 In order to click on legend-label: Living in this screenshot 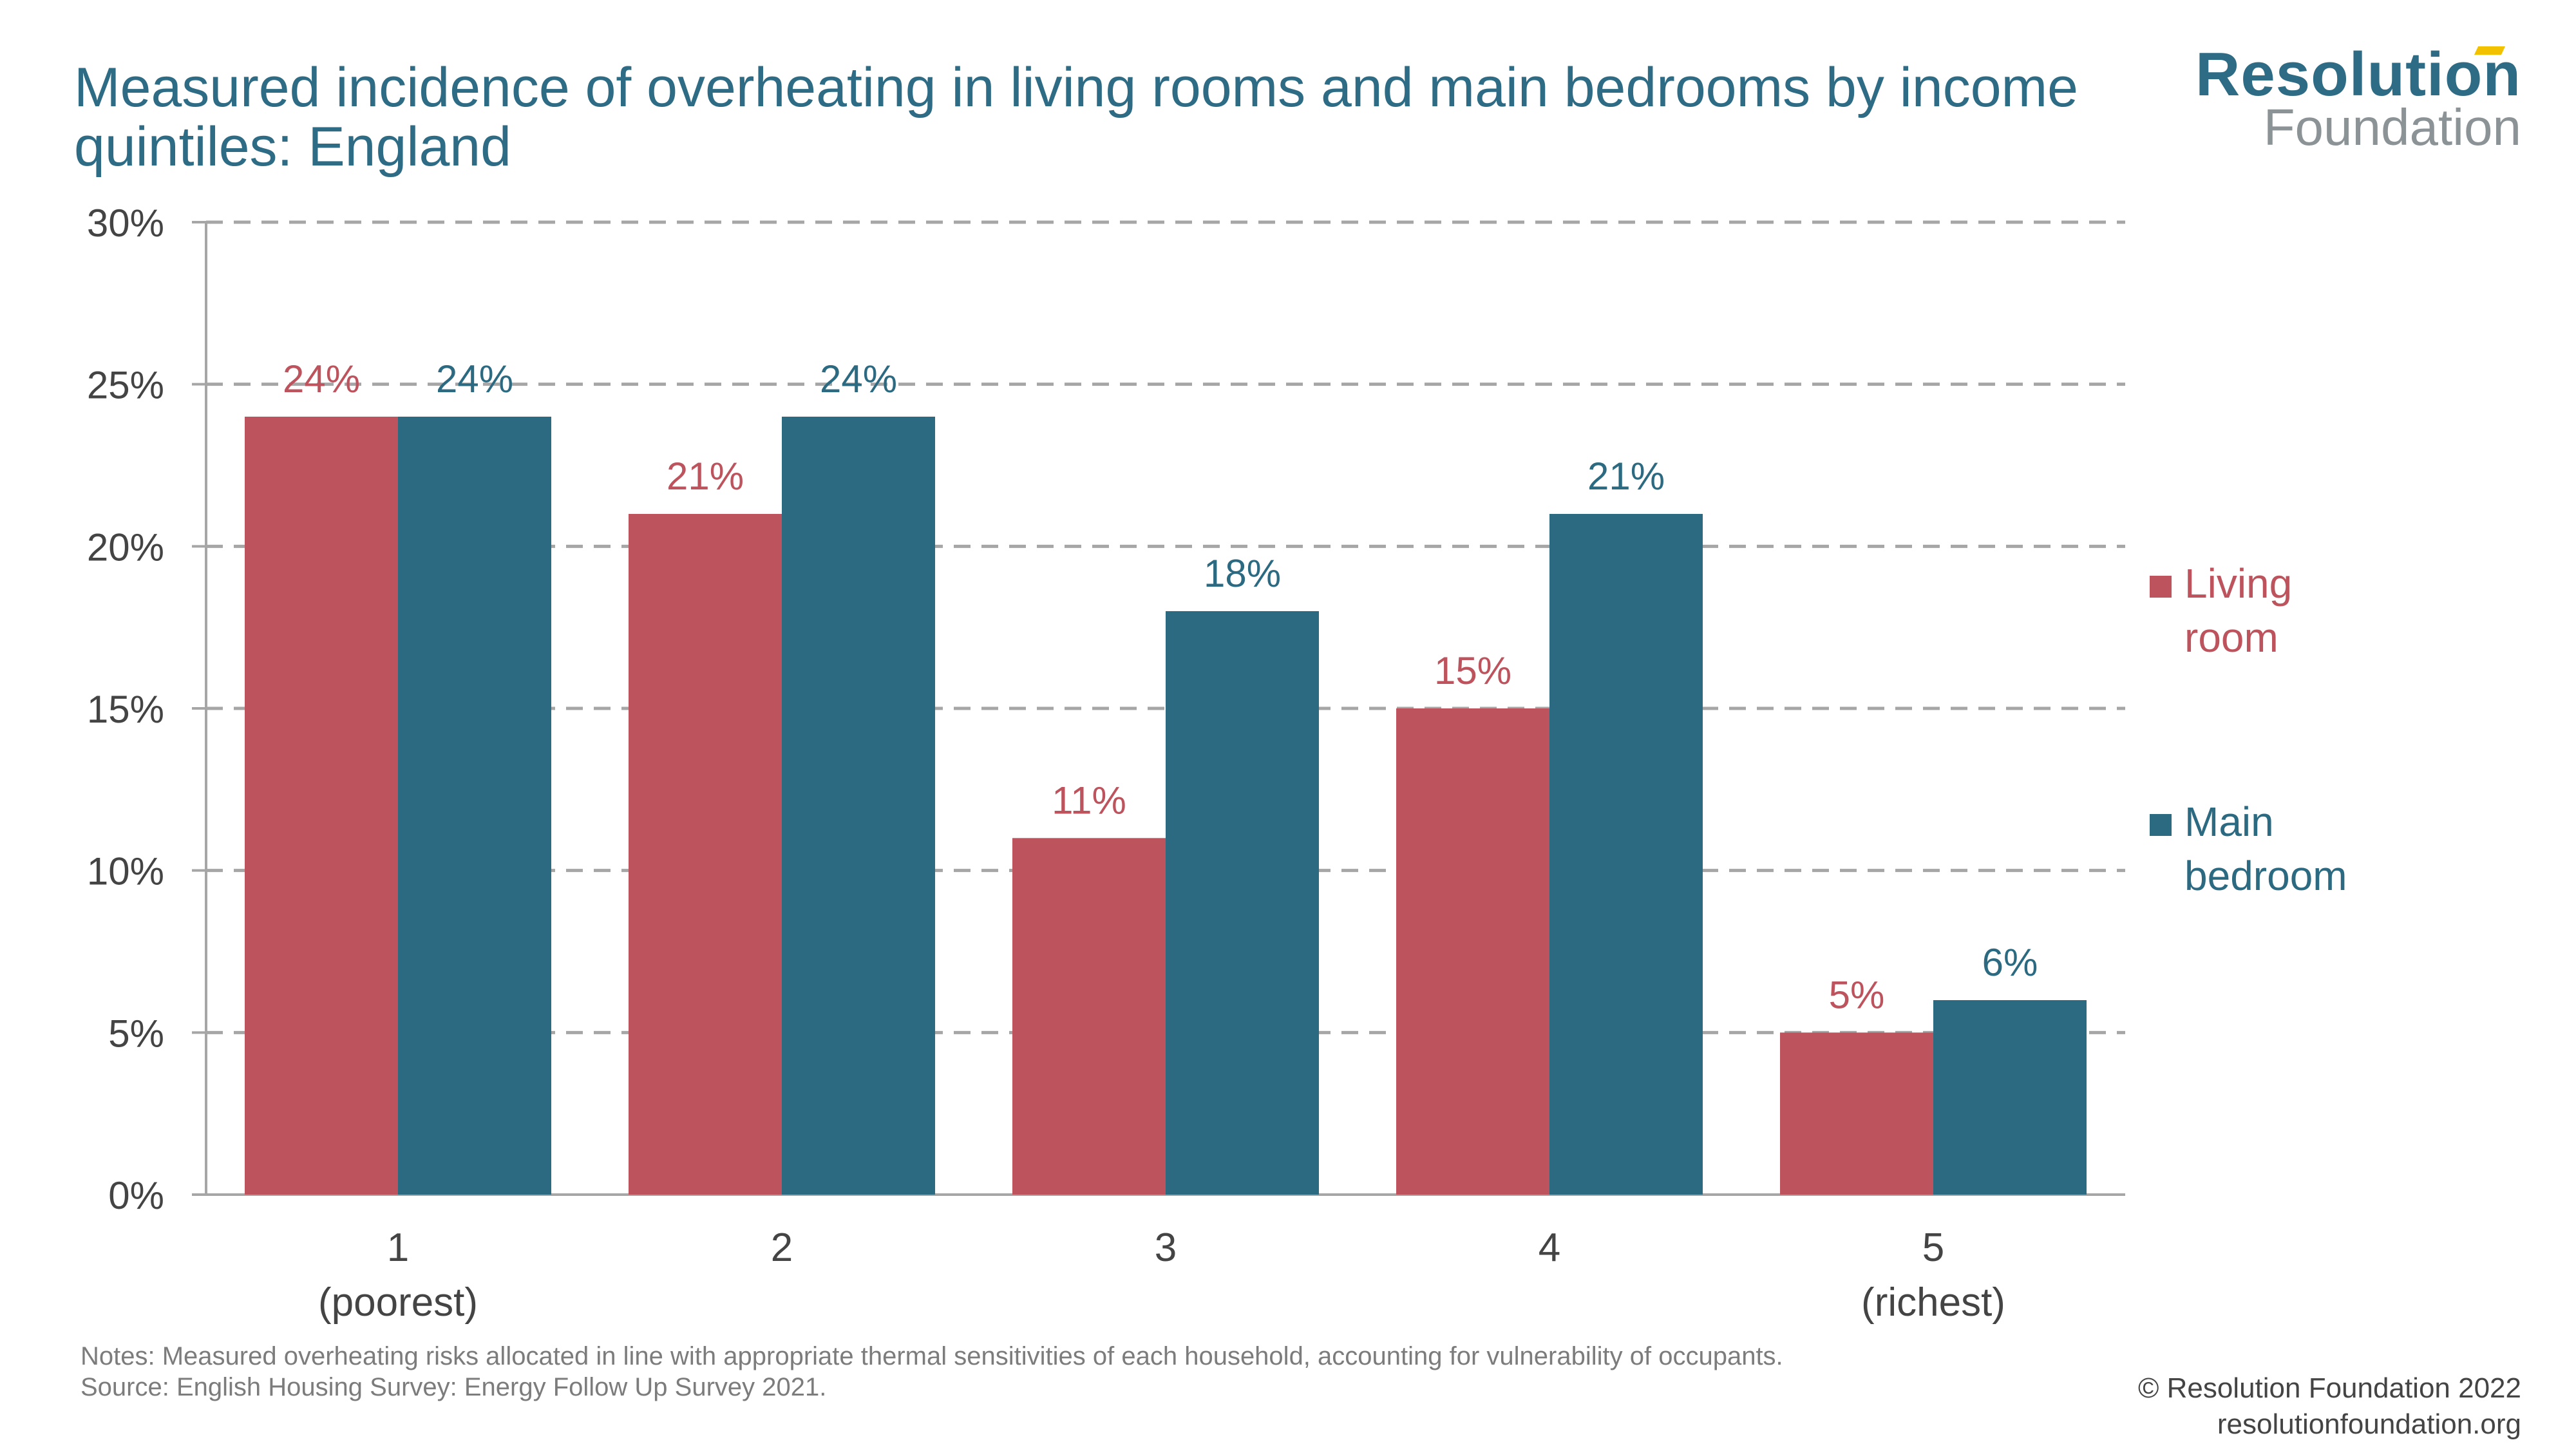, I will do `click(2238, 583)`.